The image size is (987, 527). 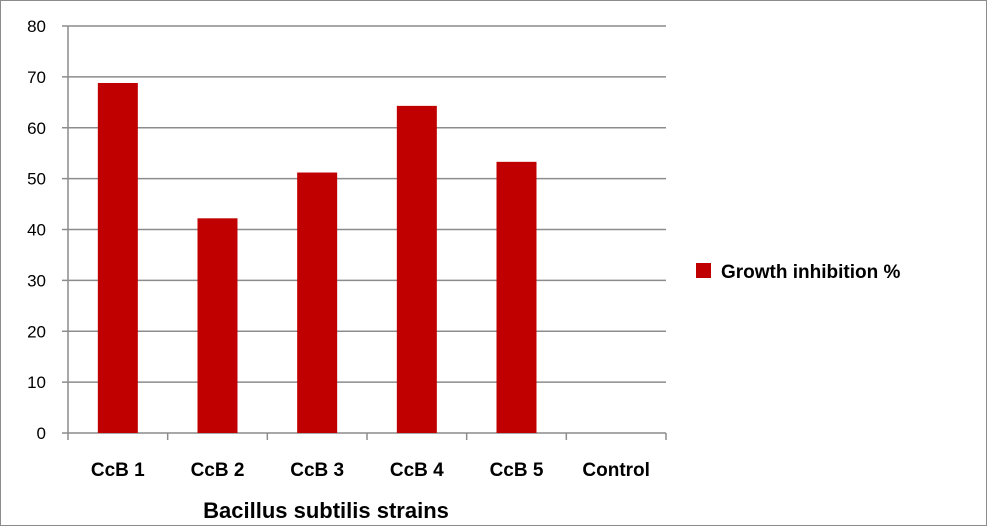 What do you see at coordinates (417, 470) in the screenshot?
I see `x-category-label: CcB 4` at bounding box center [417, 470].